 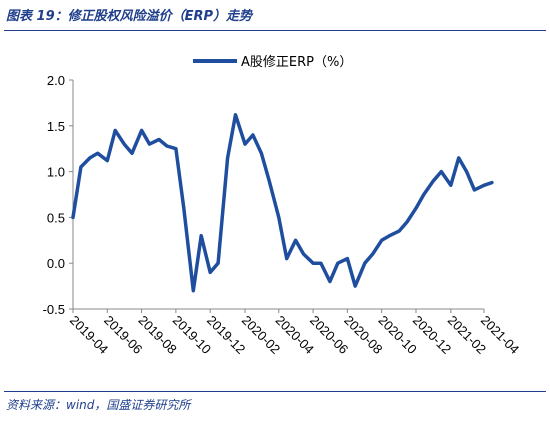 What do you see at coordinates (56, 172) in the screenshot?
I see `y-tick-label: 1.0` at bounding box center [56, 172].